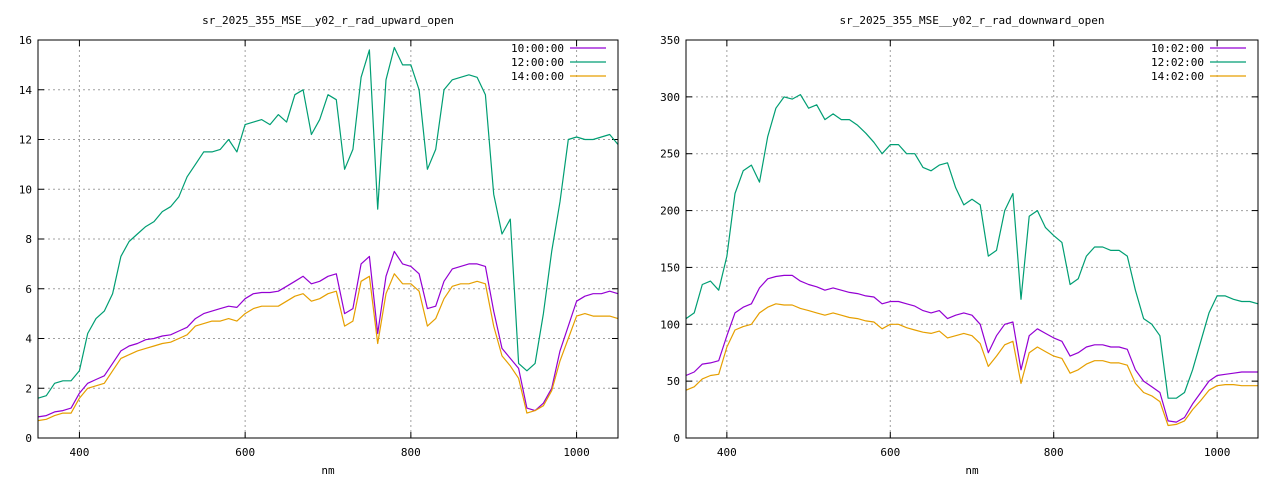 This screenshot has width=1280, height=485. I want to click on legend-label: 12:02:00, so click(1177, 62).